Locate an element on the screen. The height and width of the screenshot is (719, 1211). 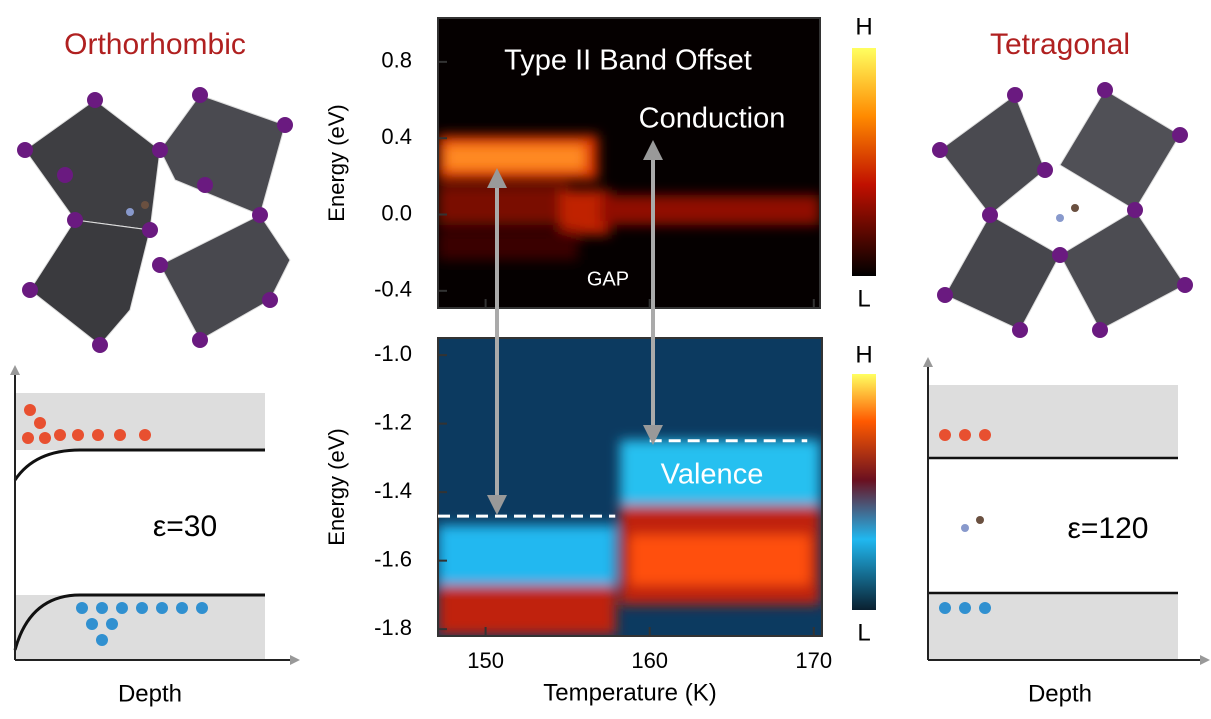
y-tick-label: -1.4 is located at coordinates (393, 490).